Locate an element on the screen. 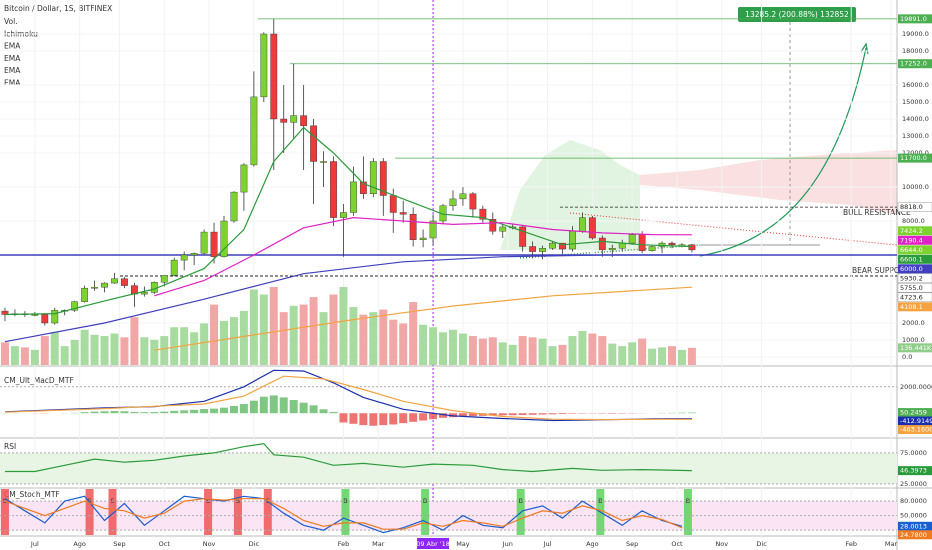  signal-label: B is located at coordinates (688, 501).